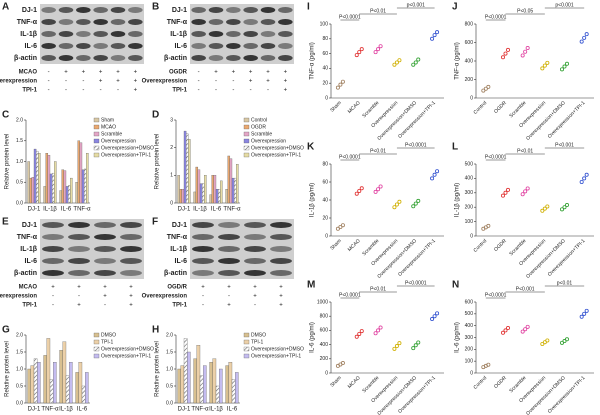  I want to click on panel-letter: D, so click(155, 115).